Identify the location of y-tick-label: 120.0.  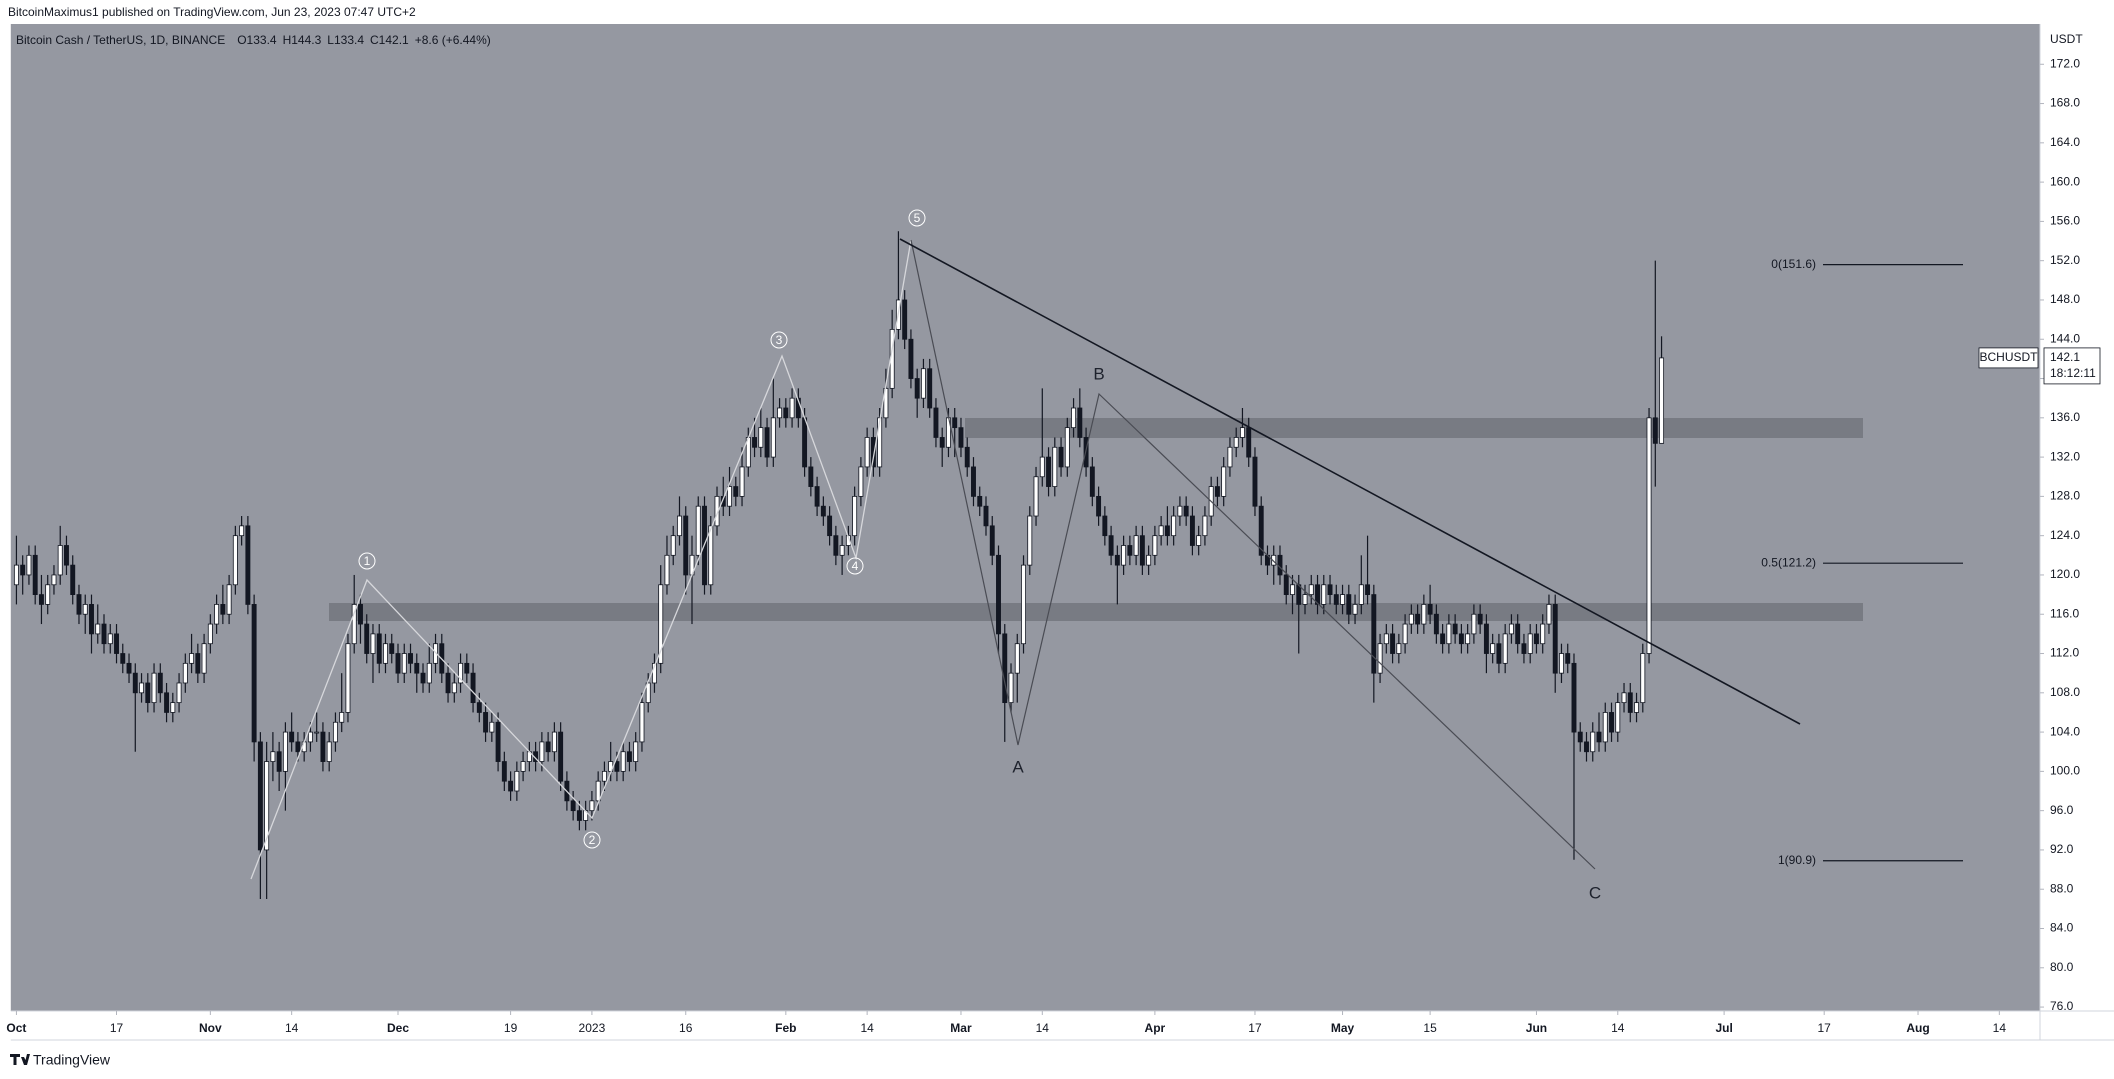
(2065, 574).